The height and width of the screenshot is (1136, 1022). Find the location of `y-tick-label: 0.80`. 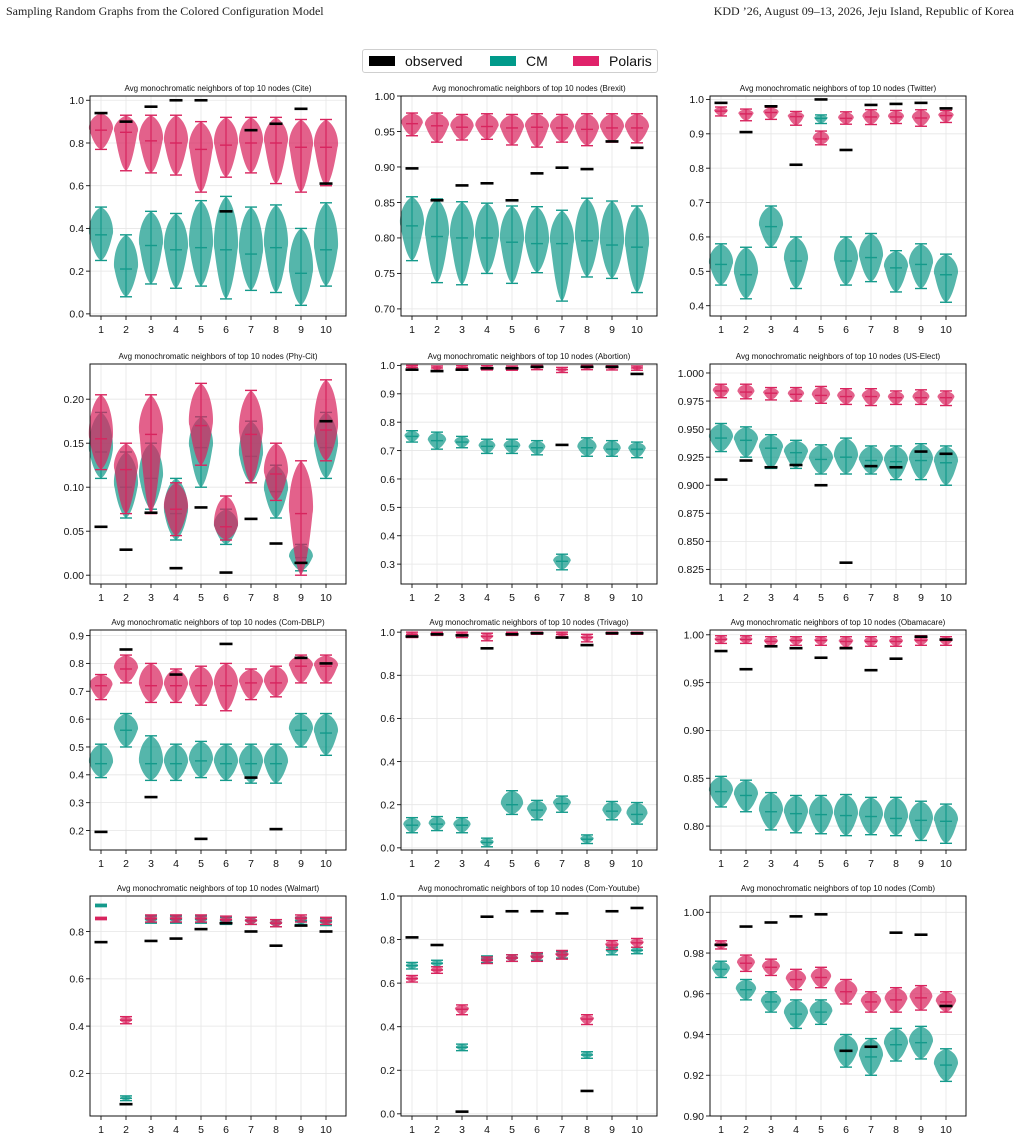

y-tick-label: 0.80 is located at coordinates (385, 239).